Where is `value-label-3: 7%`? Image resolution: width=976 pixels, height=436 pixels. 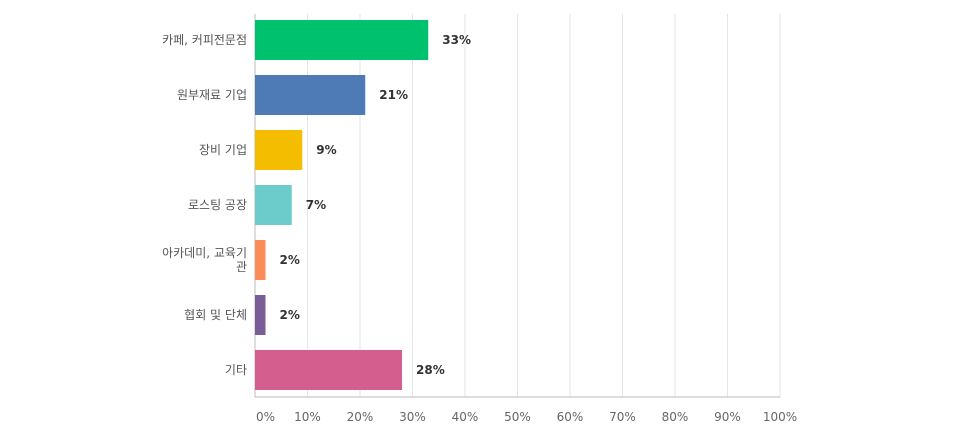 value-label-3: 7% is located at coordinates (316, 205).